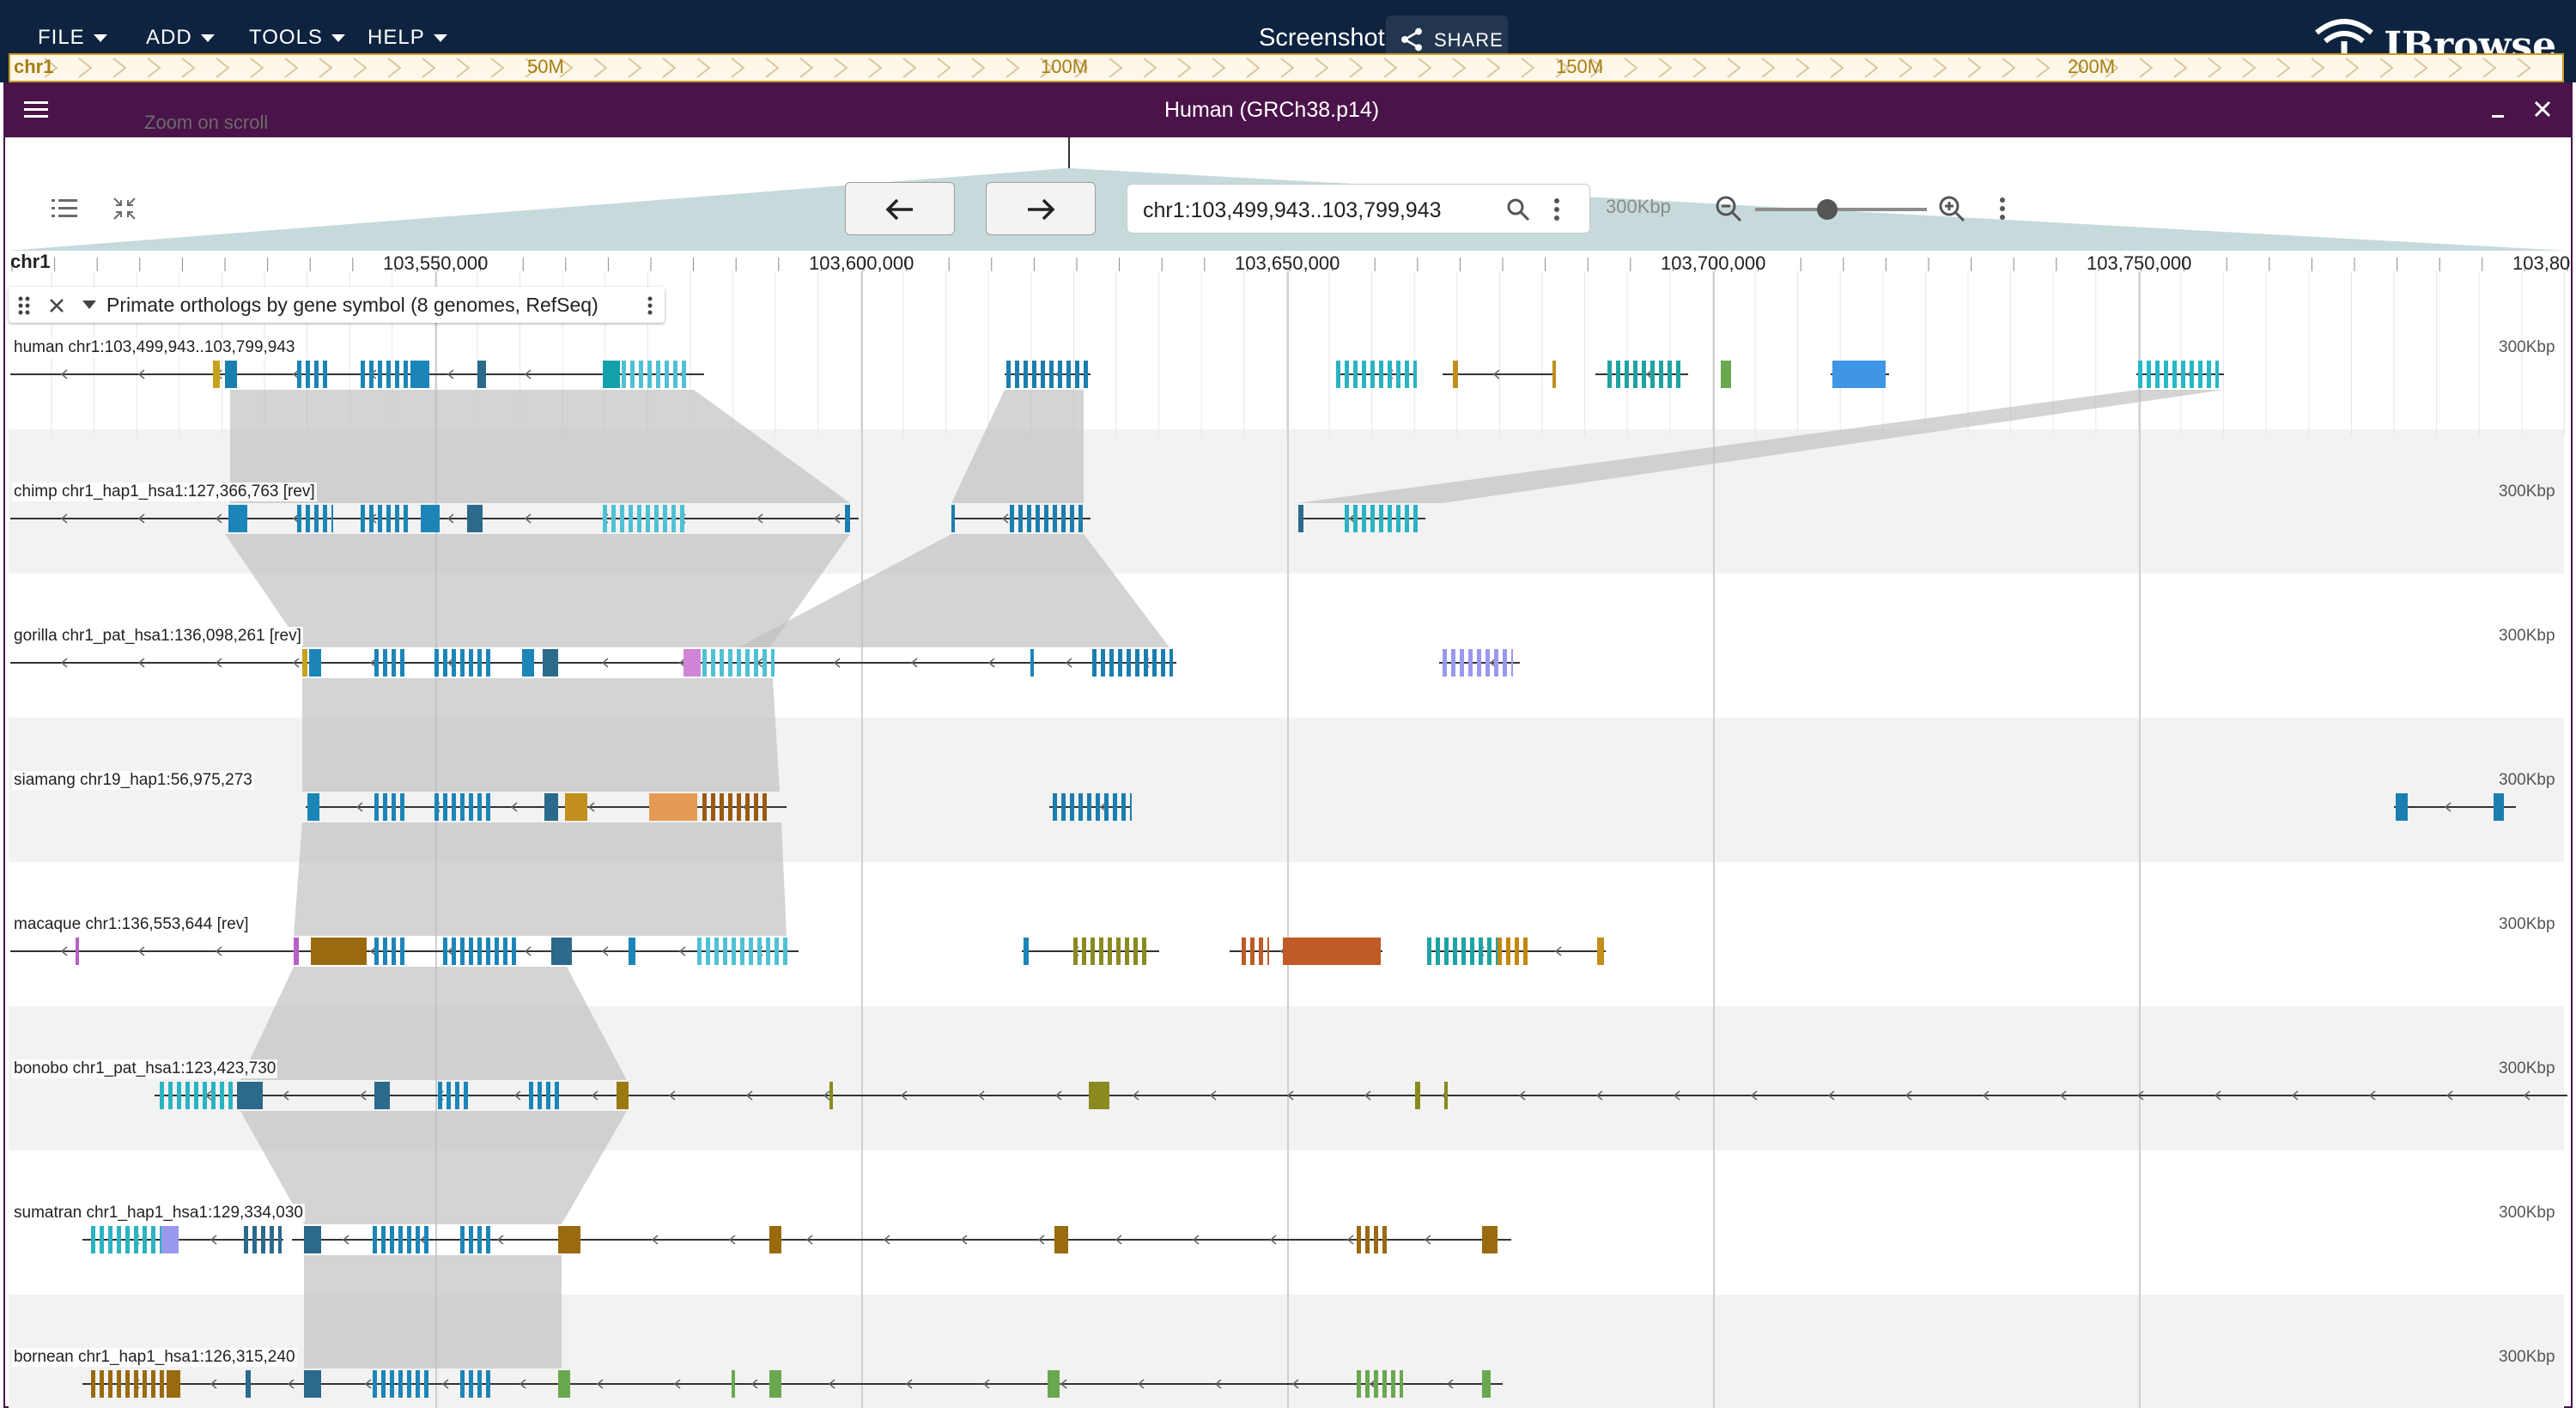 The width and height of the screenshot is (2576, 1408). What do you see at coordinates (900, 208) in the screenshot?
I see `scroll-left-button` at bounding box center [900, 208].